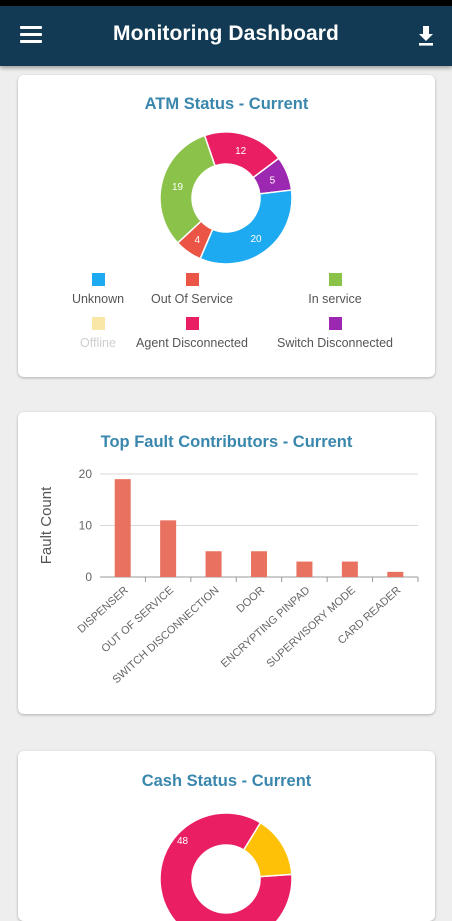 Image resolution: width=452 pixels, height=921 pixels. What do you see at coordinates (192, 333) in the screenshot?
I see `legend-item-agent-disconnected: Agent Disconnected` at bounding box center [192, 333].